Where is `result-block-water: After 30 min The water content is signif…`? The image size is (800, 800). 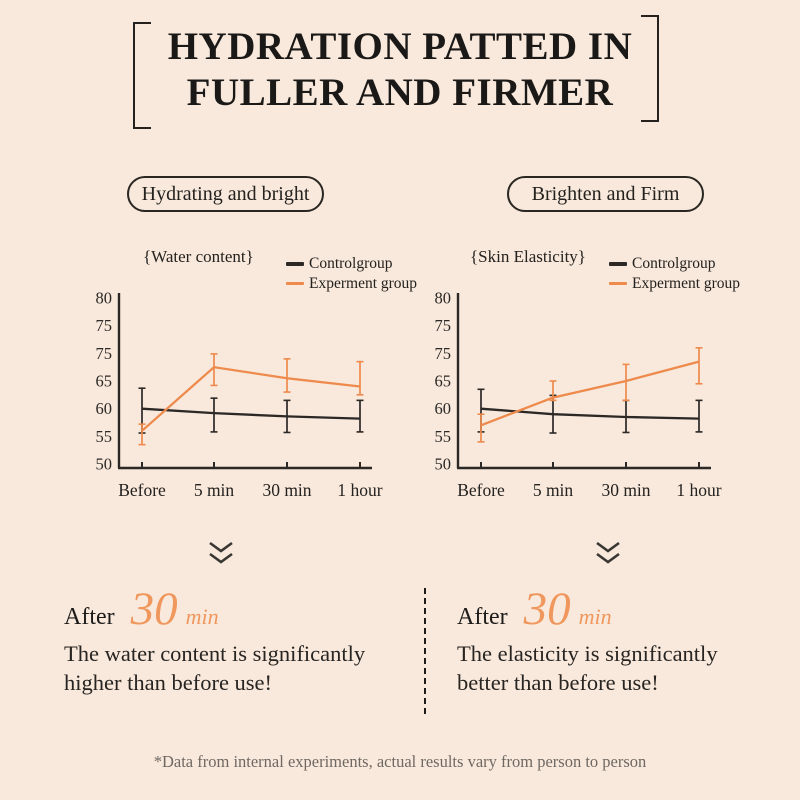
result-block-water: After 30 min The water content is signif… is located at coordinates (241, 640).